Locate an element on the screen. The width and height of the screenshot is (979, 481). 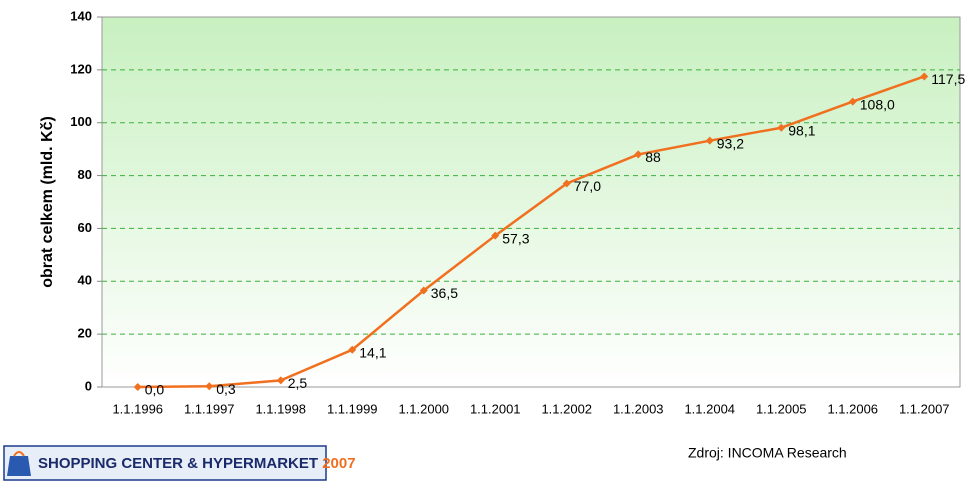
data-label: 0,0 is located at coordinates (155, 390).